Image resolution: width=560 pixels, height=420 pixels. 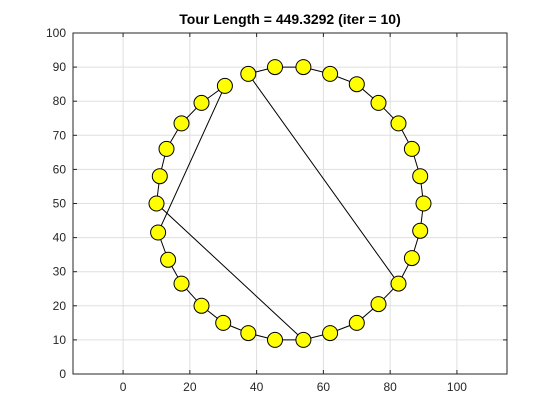 I want to click on y-tick-label: 40, so click(x=60, y=238).